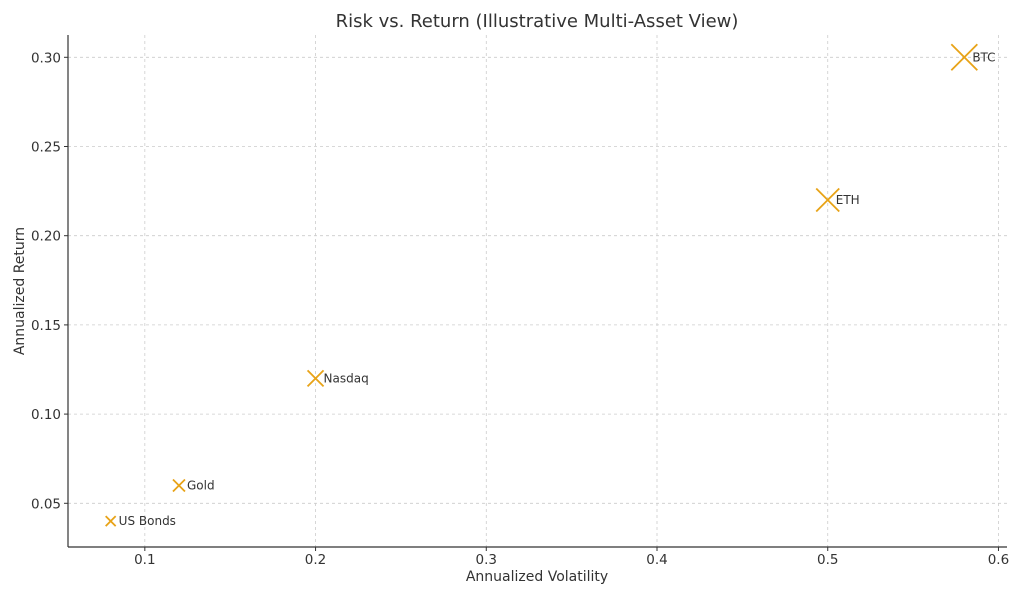 Image resolution: width=1024 pixels, height=597 pixels. Describe the element at coordinates (656, 560) in the screenshot. I see `x-tick-label: 0.4` at that location.